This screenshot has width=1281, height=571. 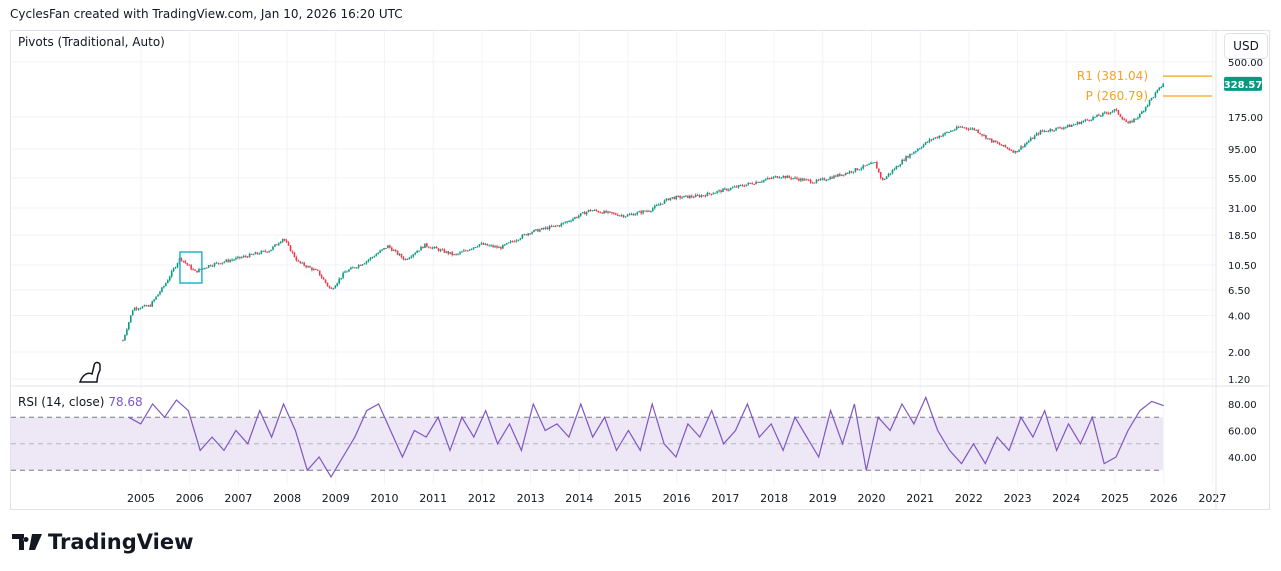 I want to click on x-tick-label: 2026, so click(x=1164, y=498).